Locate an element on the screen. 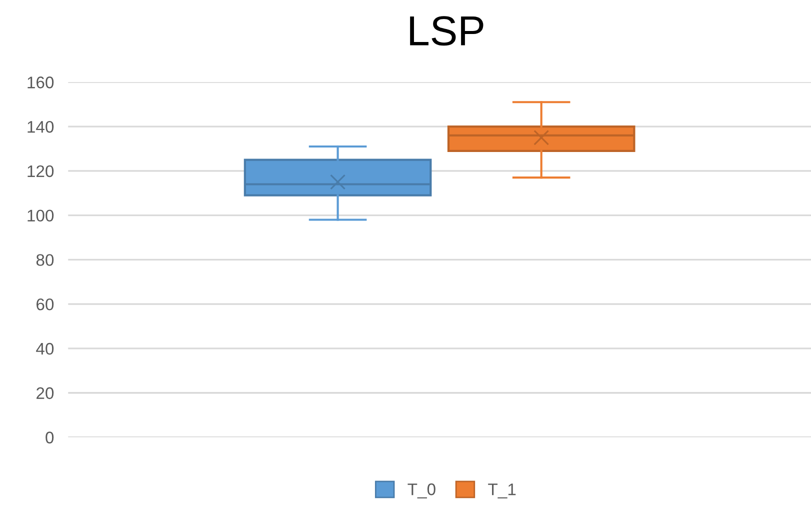 This screenshot has width=811, height=530. y-tick-label: 120 is located at coordinates (41, 171).